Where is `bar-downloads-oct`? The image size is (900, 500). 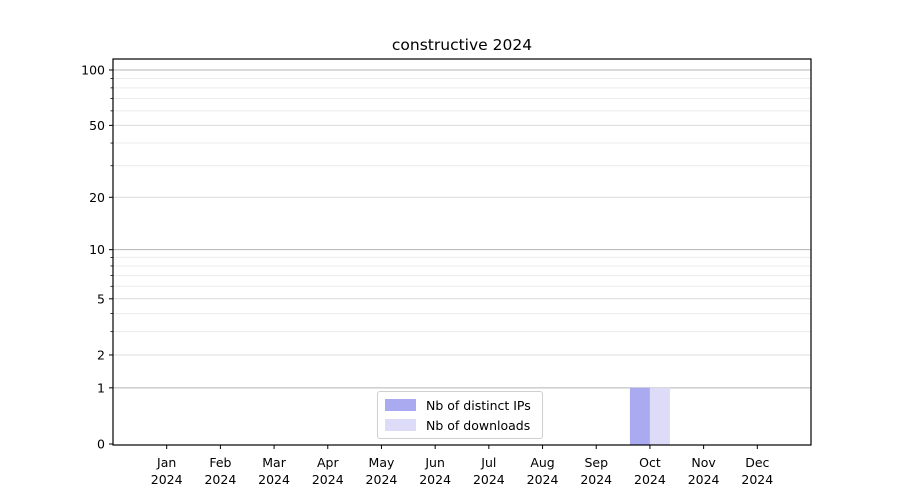 bar-downloads-oct is located at coordinates (659, 416).